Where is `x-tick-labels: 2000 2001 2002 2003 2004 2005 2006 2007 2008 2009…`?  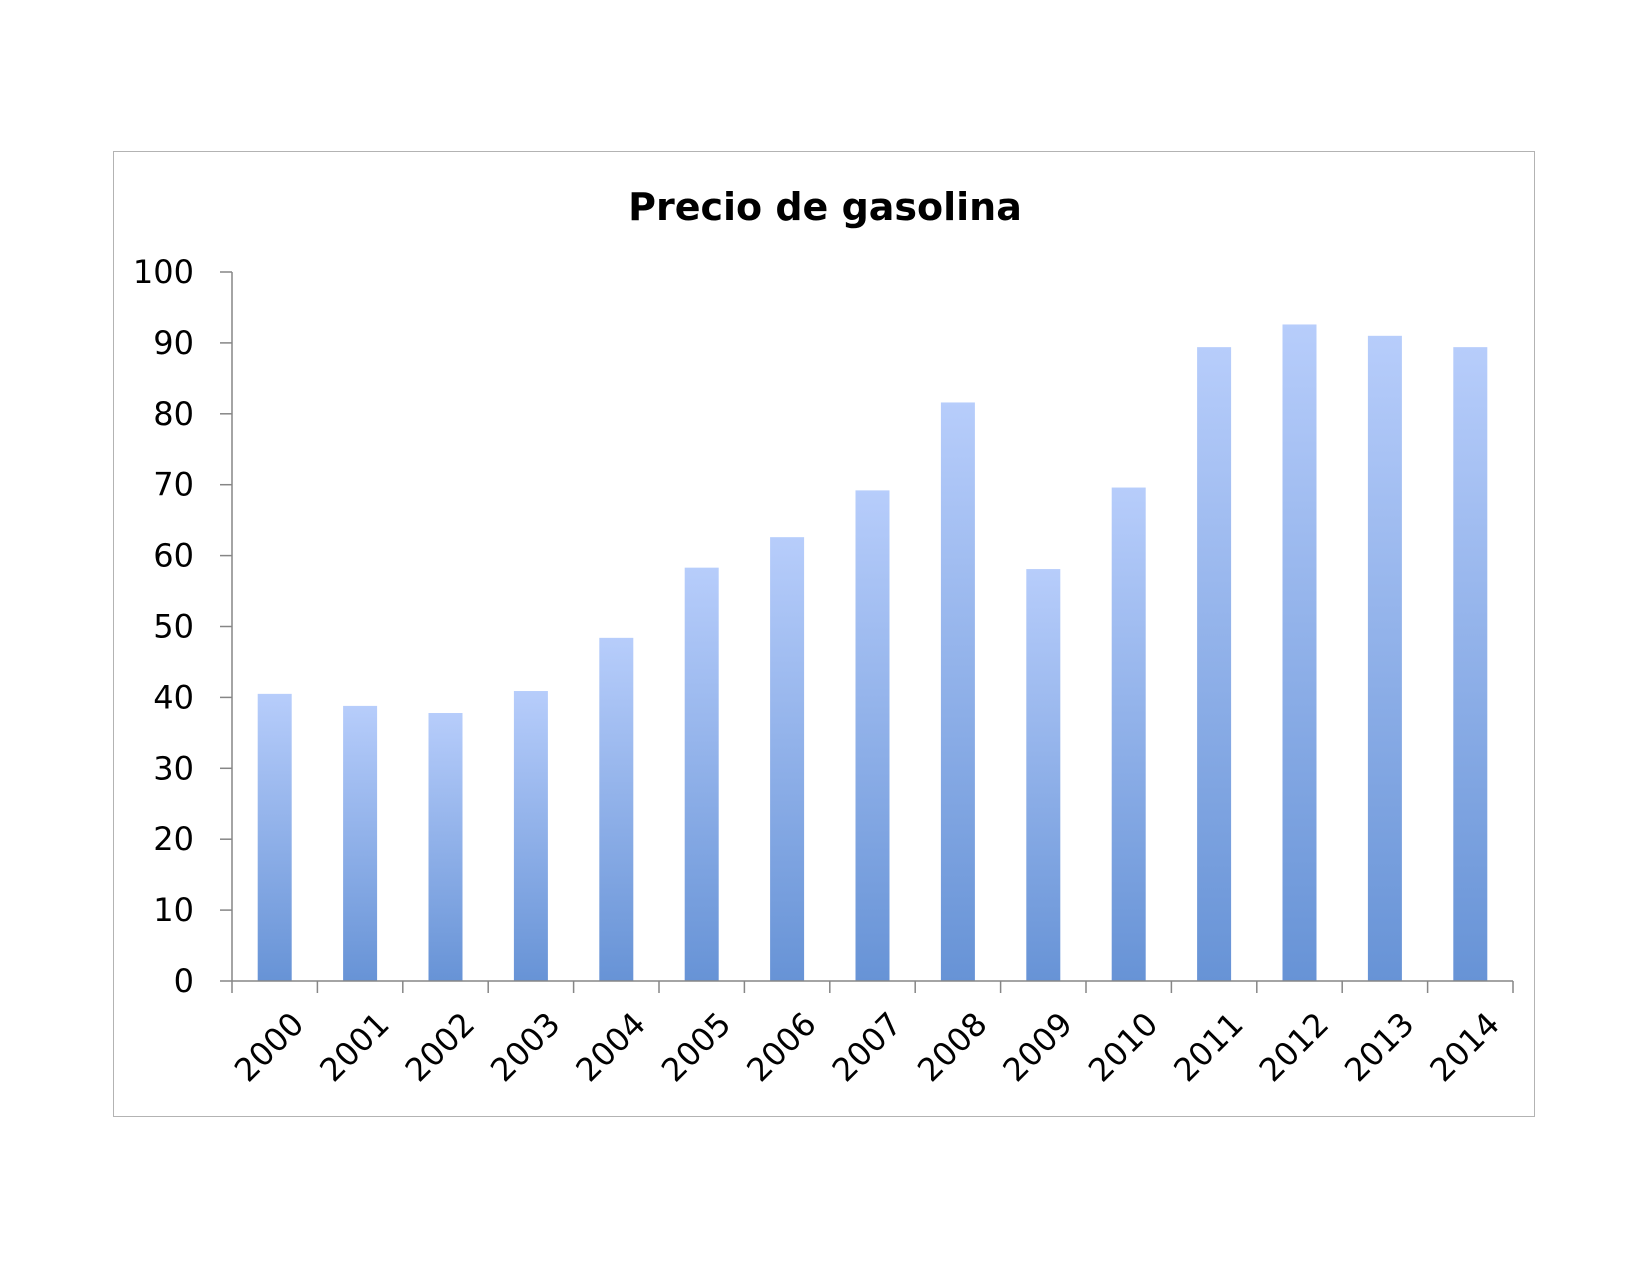 x-tick-labels: 2000 2001 2002 2003 2004 2005 2006 2007 2008 2009… is located at coordinates (867, 1047).